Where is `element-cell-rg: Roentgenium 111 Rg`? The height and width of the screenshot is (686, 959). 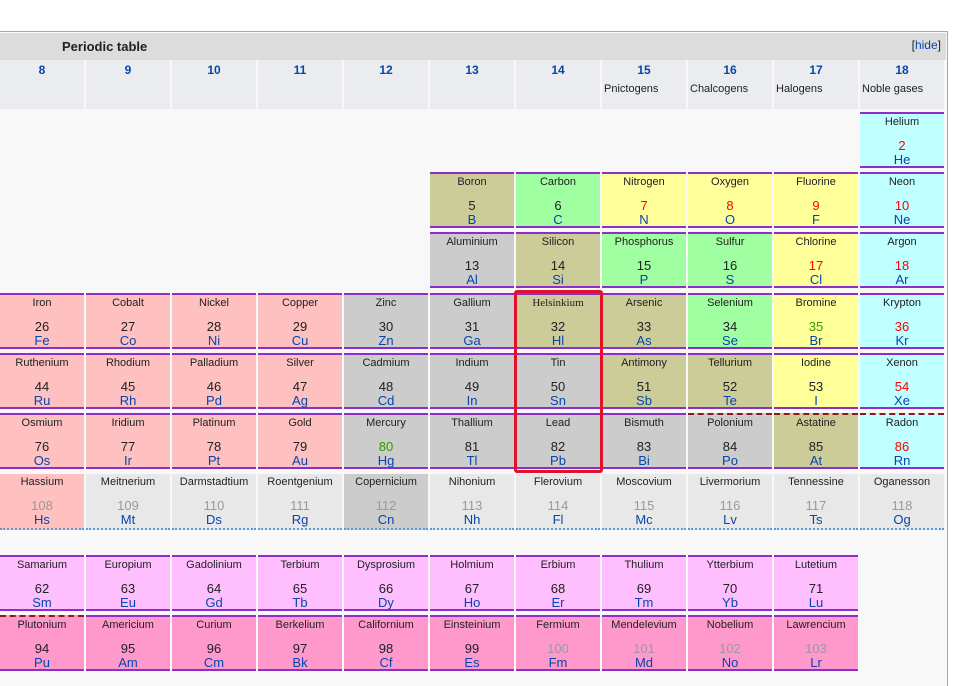
element-cell-rg: Roentgenium 111 Rg is located at coordinates (300, 502).